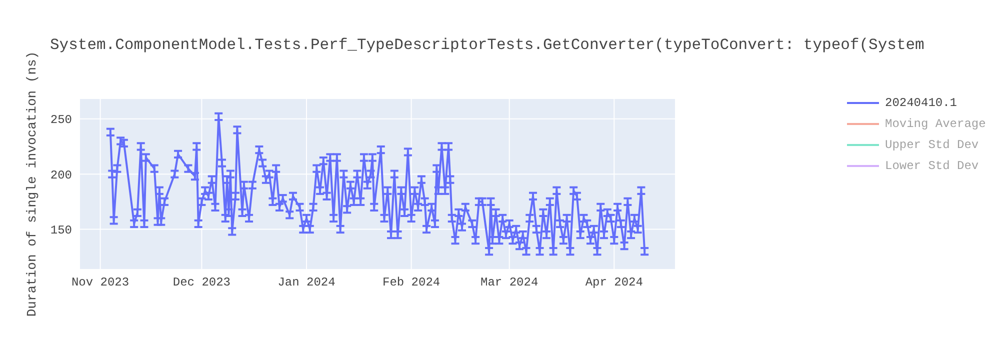  What do you see at coordinates (61, 175) in the screenshot?
I see `y-tick-label: 200` at bounding box center [61, 175].